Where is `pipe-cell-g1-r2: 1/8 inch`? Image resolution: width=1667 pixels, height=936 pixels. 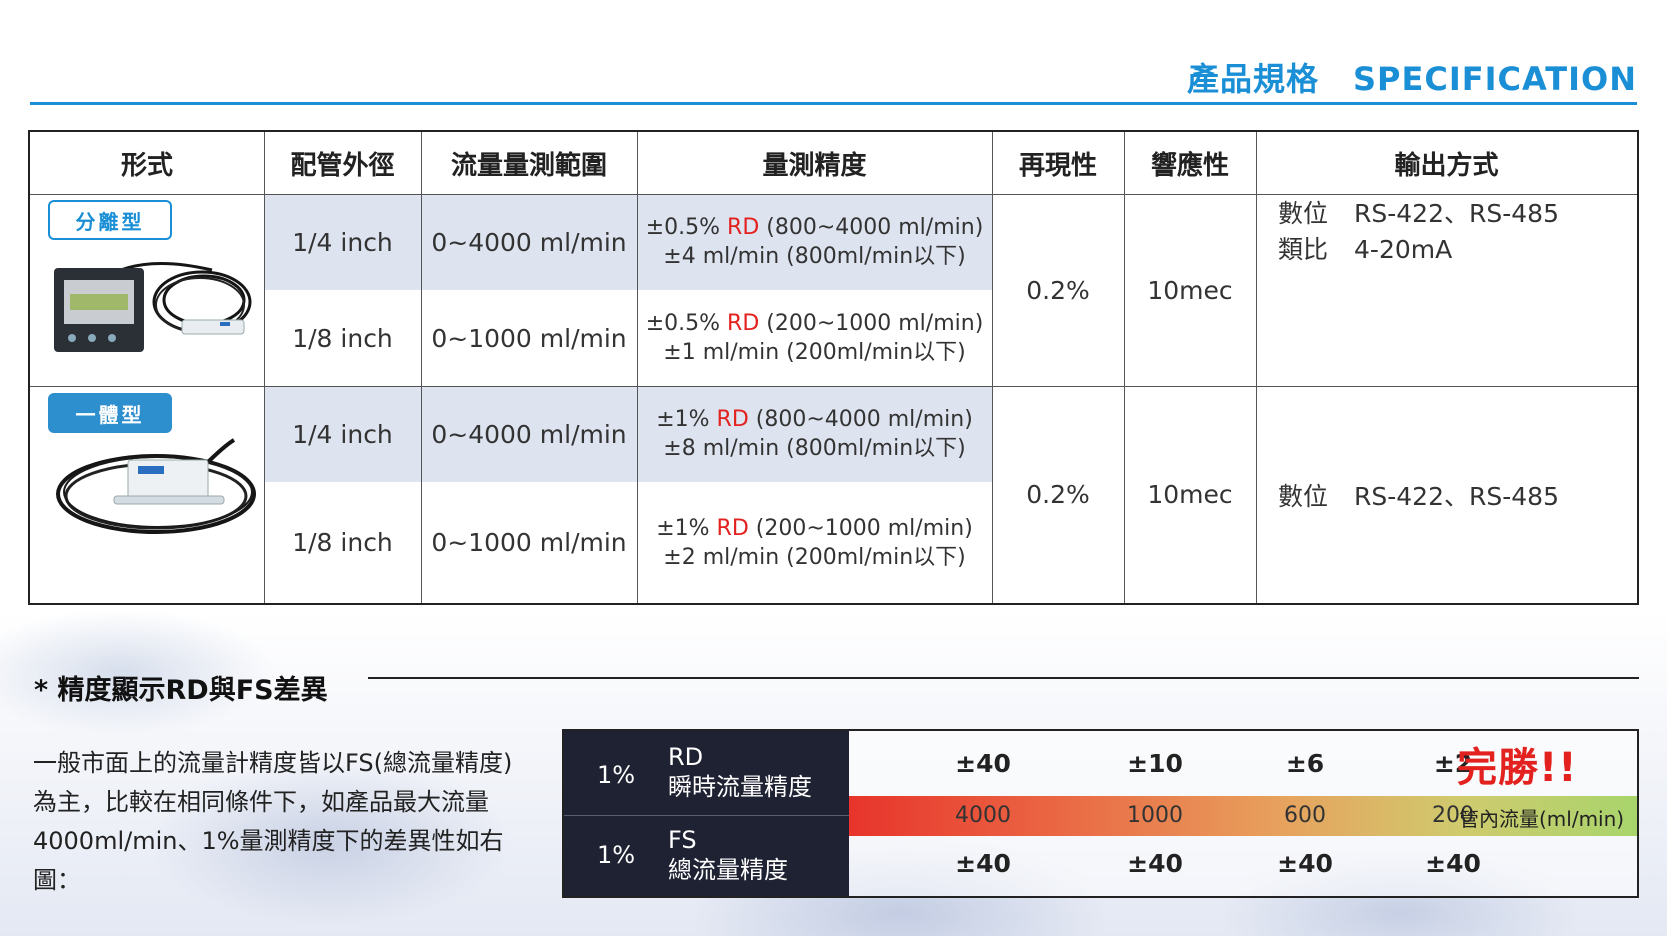 pipe-cell-g1-r2: 1/8 inch is located at coordinates (342, 338).